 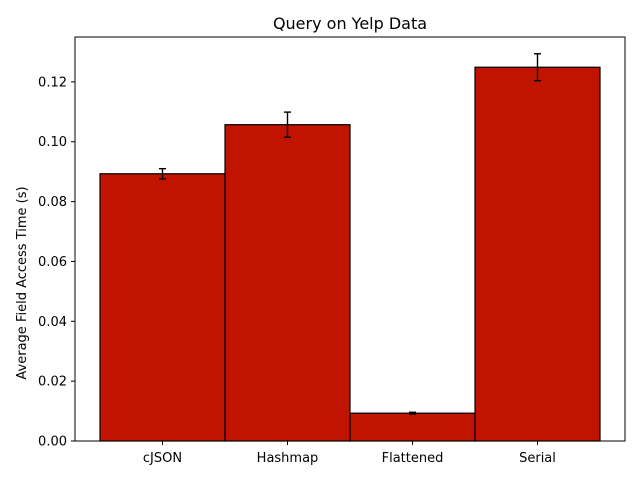 What do you see at coordinates (162, 458) in the screenshot?
I see `x-tick-label-cjson: cJSON` at bounding box center [162, 458].